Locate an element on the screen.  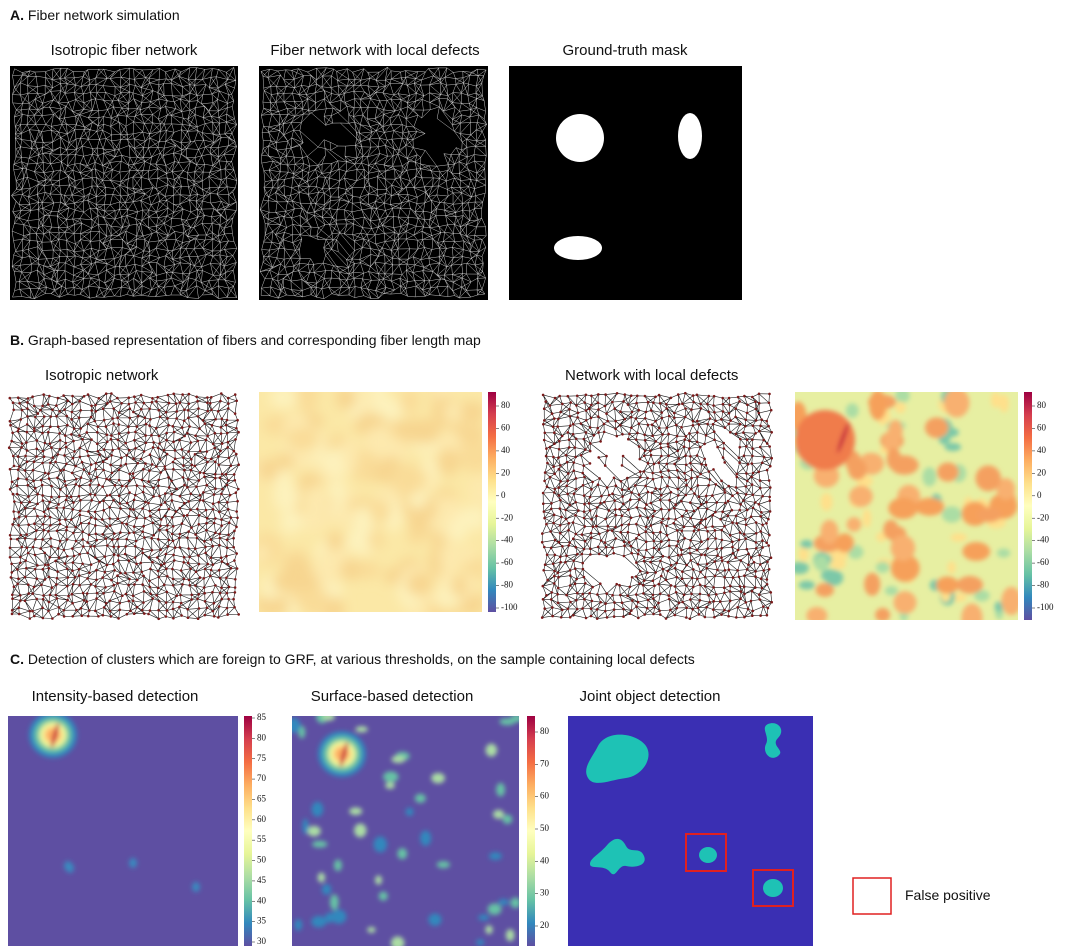
colorbar-tick-label: 40 is located at coordinates (1042, 450).